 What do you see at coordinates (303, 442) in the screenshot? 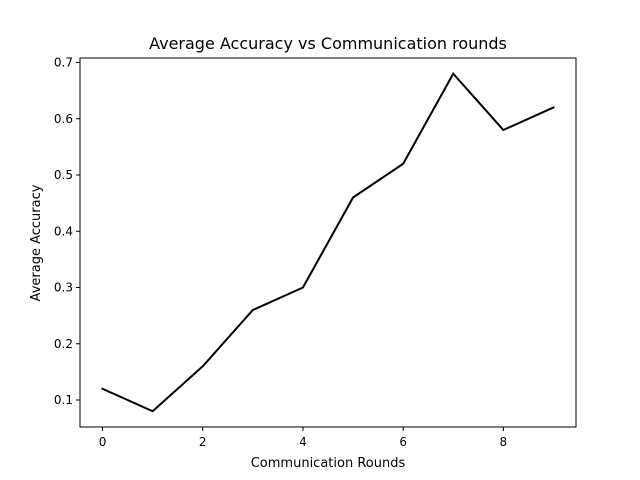
I see `x-tick-label: 4` at bounding box center [303, 442].